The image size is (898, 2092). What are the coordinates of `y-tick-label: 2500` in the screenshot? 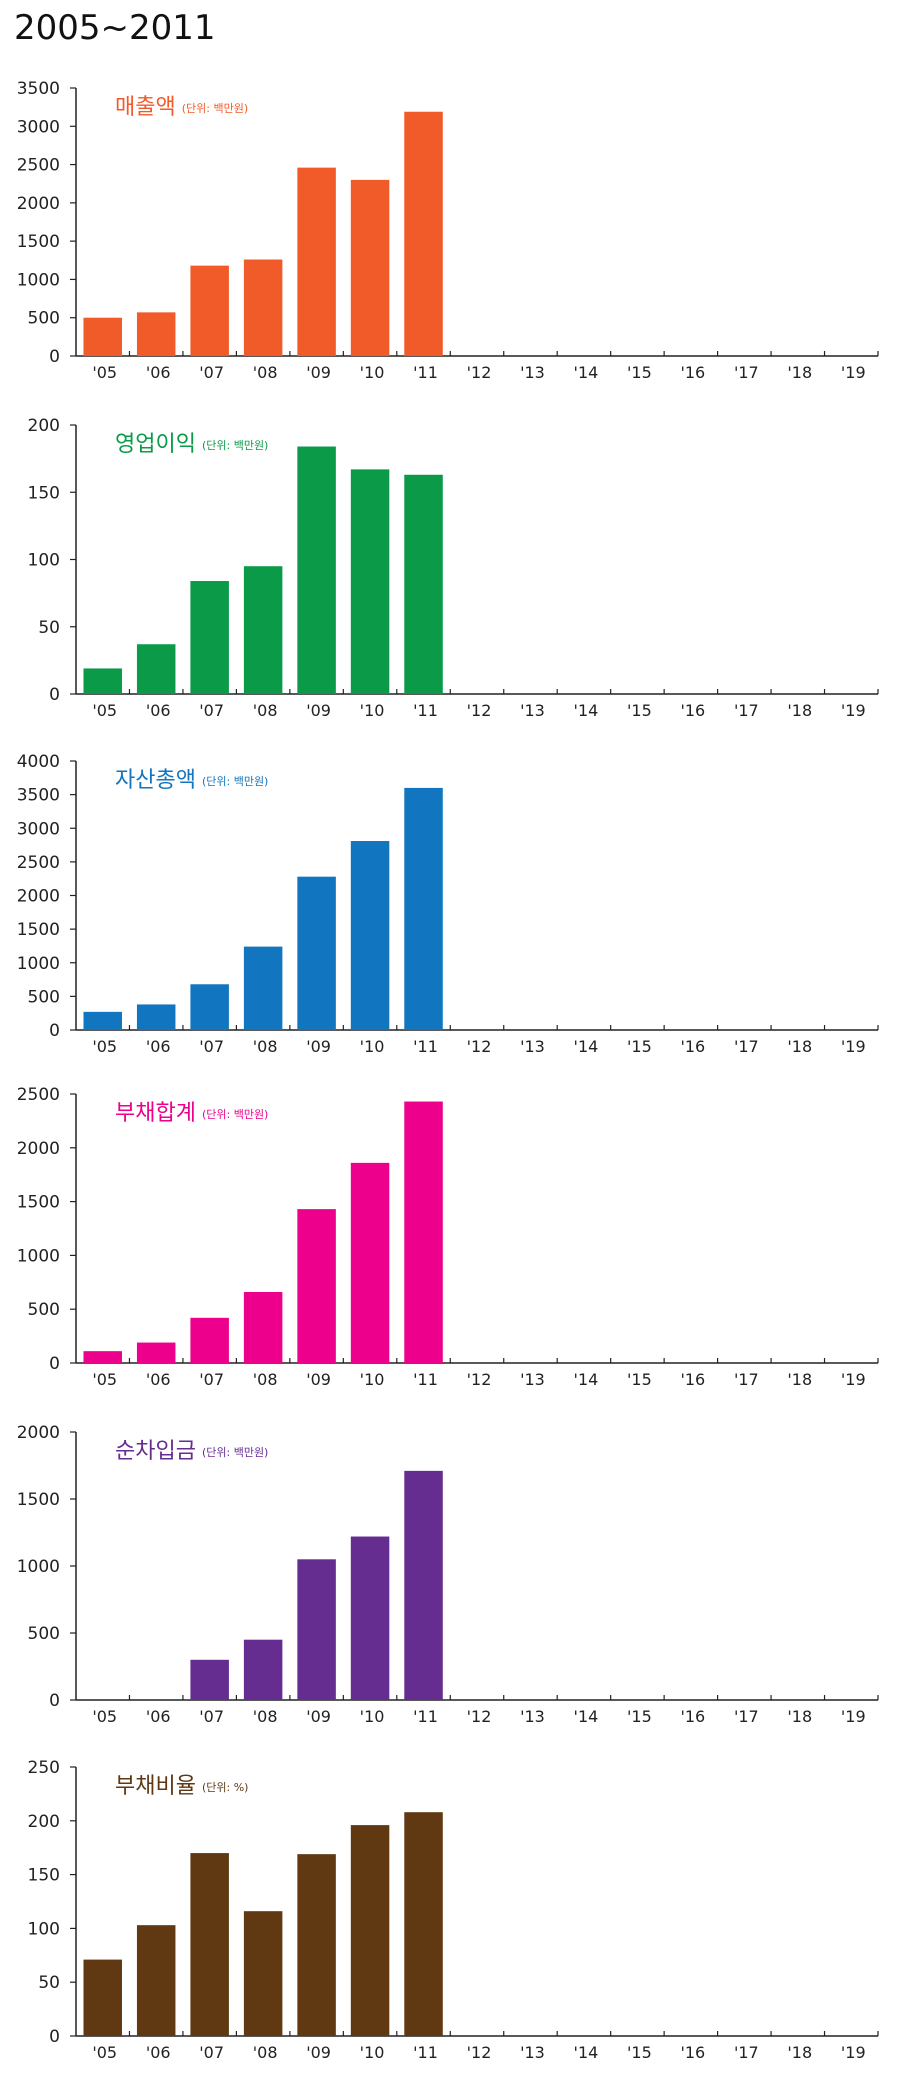 It's located at (38, 863).